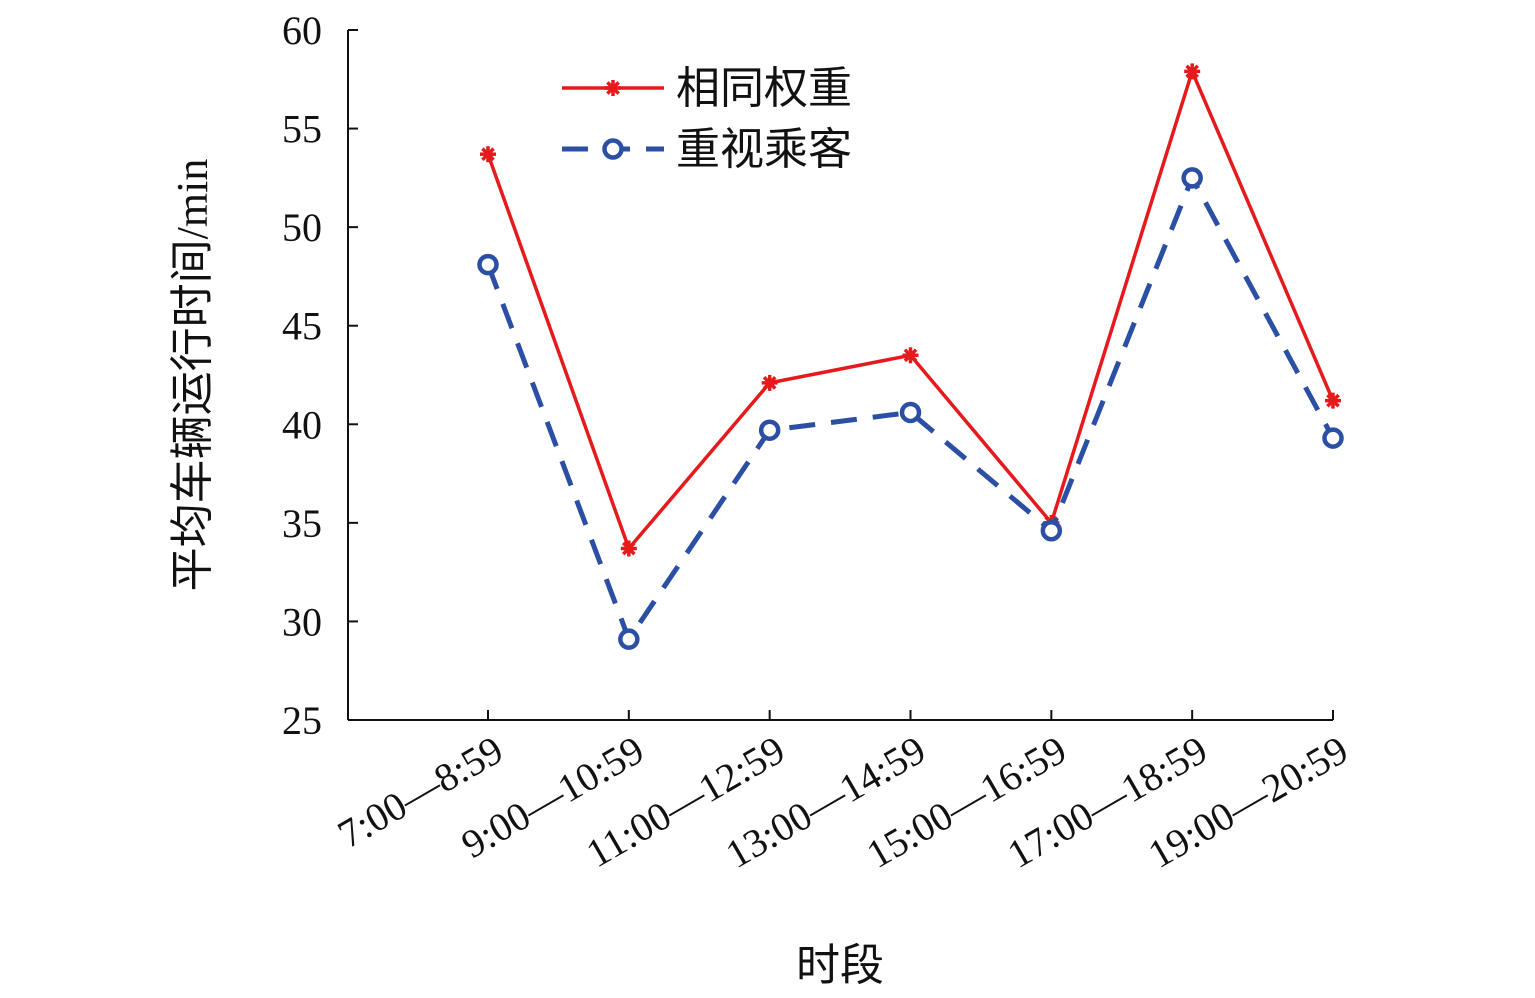  I want to click on y-tick-label: 55, so click(302, 129).